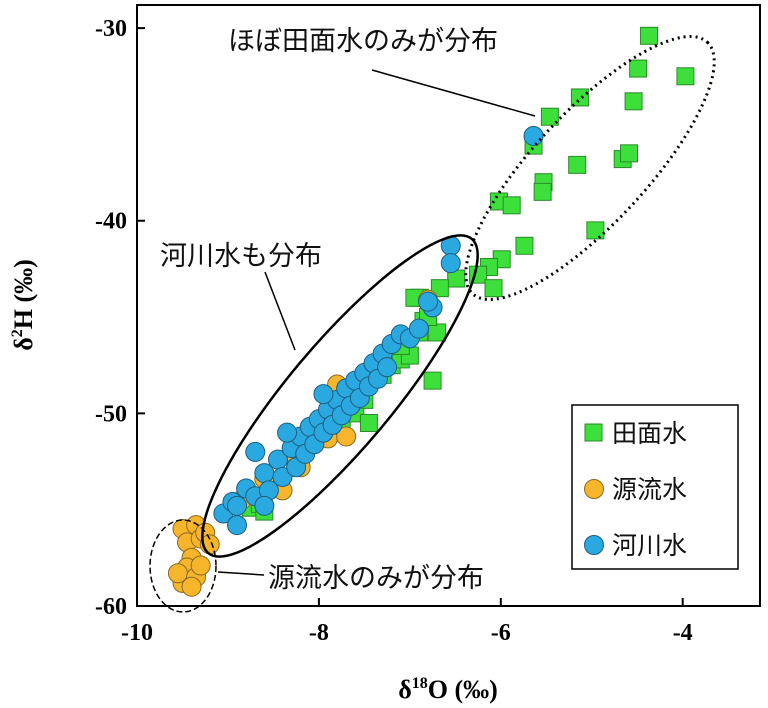 Image resolution: width=768 pixels, height=708 pixels. What do you see at coordinates (649, 545) in the screenshot?
I see `legend-label-river: 河川水` at bounding box center [649, 545].